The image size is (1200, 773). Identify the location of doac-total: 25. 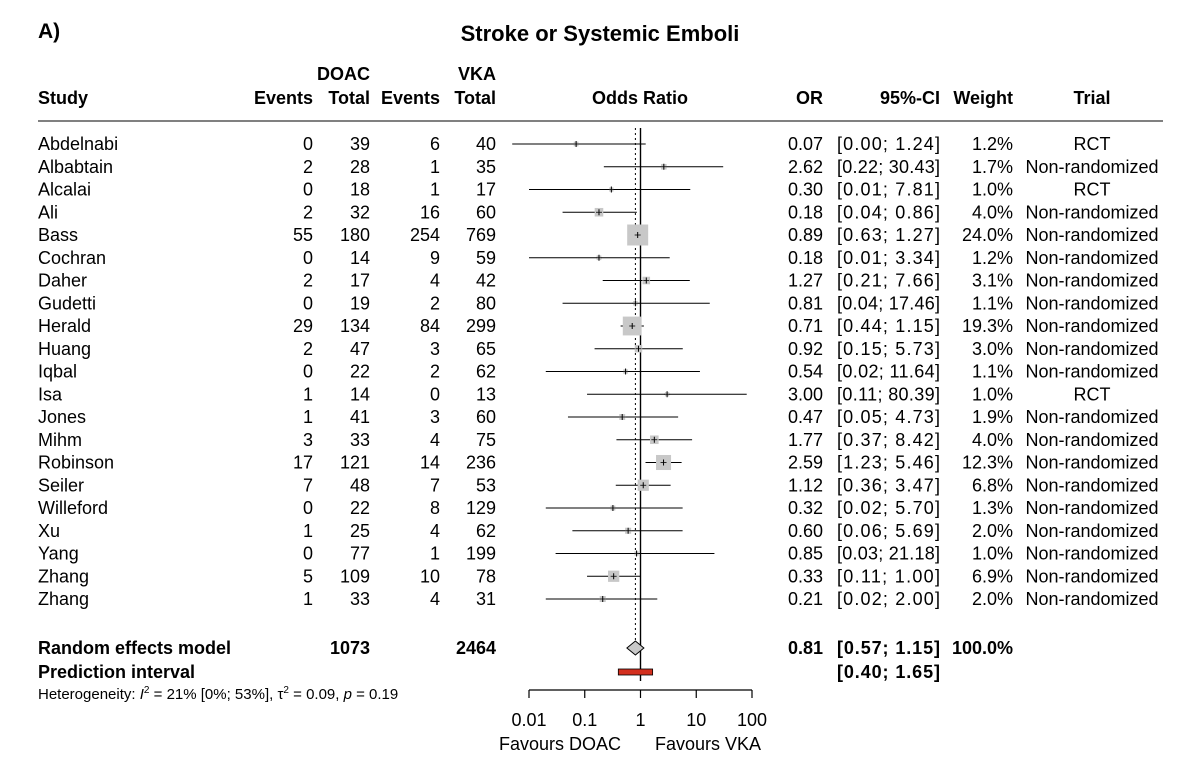
(360, 531).